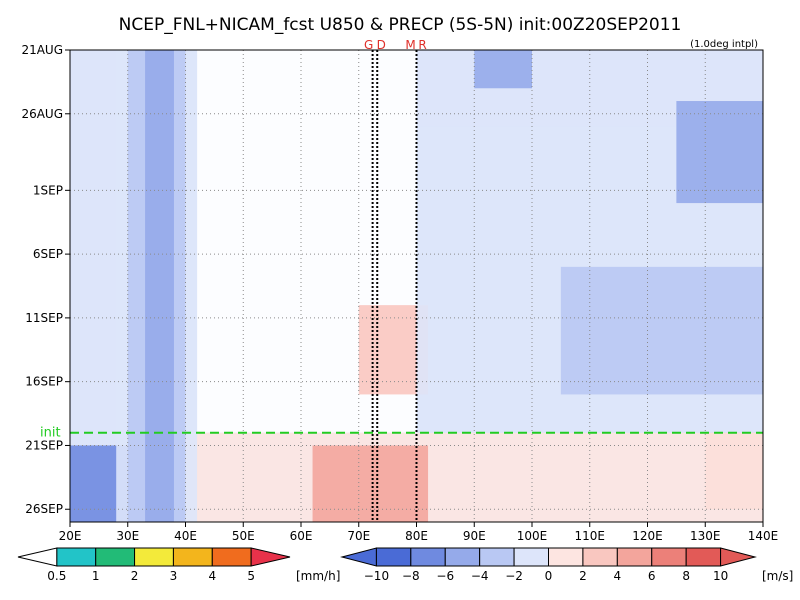 The width and height of the screenshot is (800, 600). What do you see at coordinates (301, 536) in the screenshot?
I see `x-tick-label: 60E` at bounding box center [301, 536].